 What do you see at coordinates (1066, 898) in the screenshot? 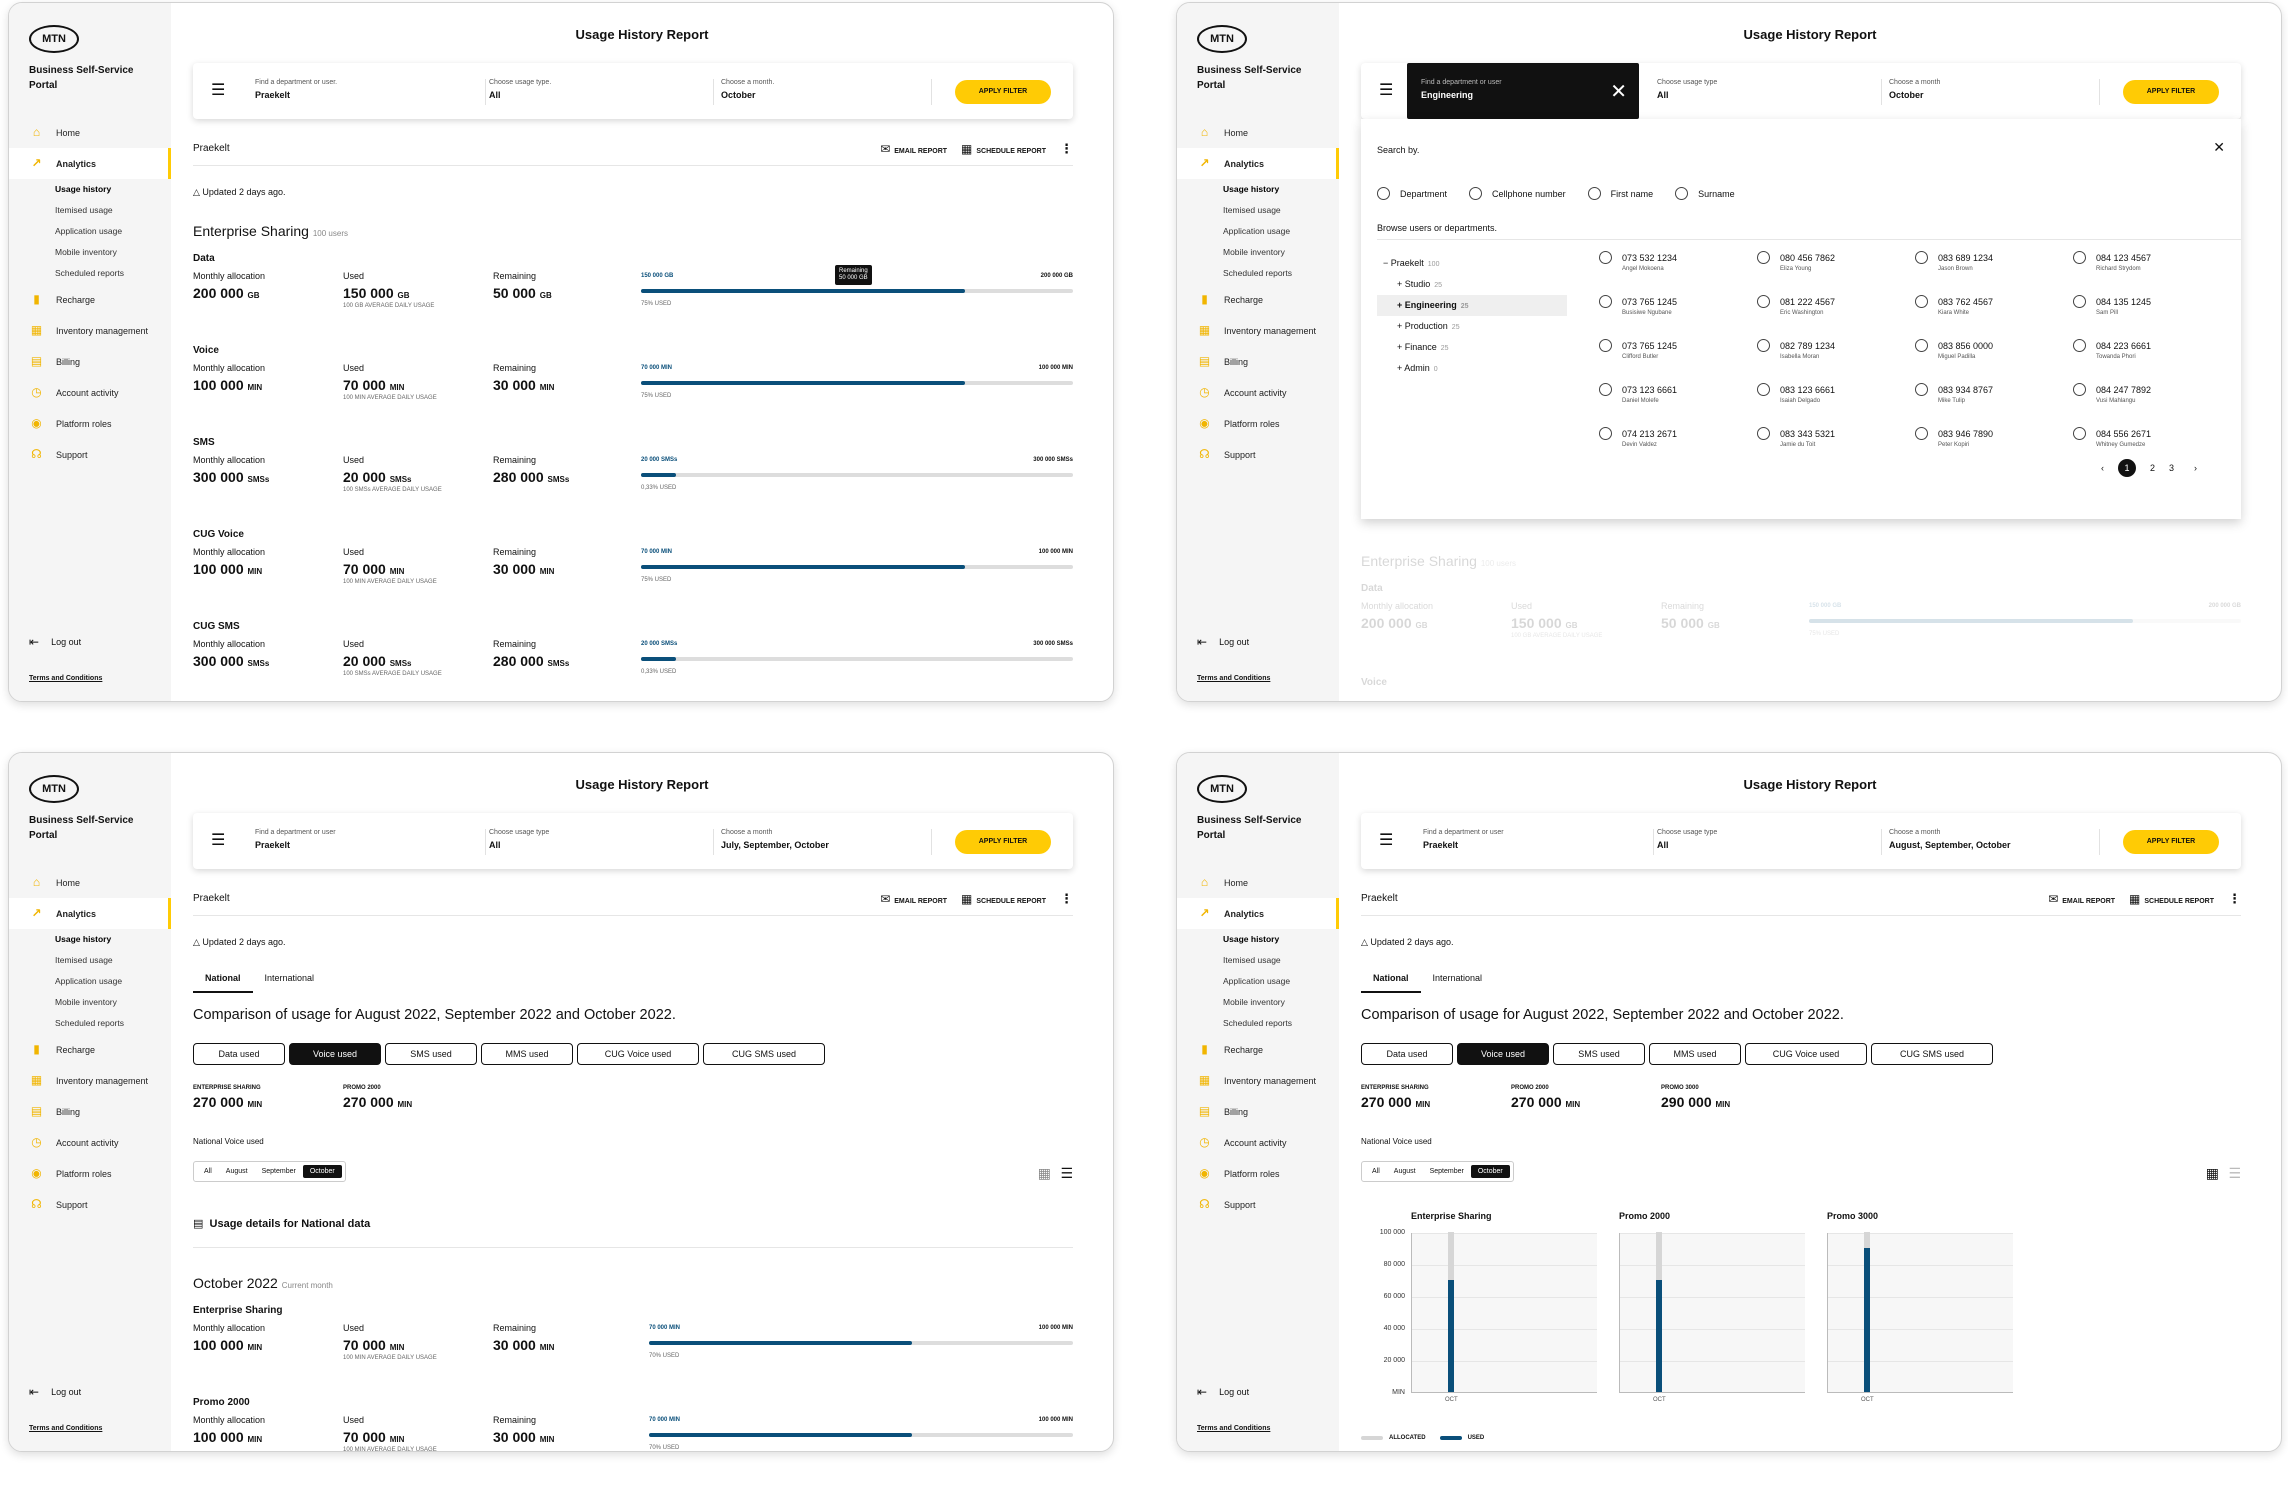
I see `more-options-icon: ⋮` at bounding box center [1066, 898].